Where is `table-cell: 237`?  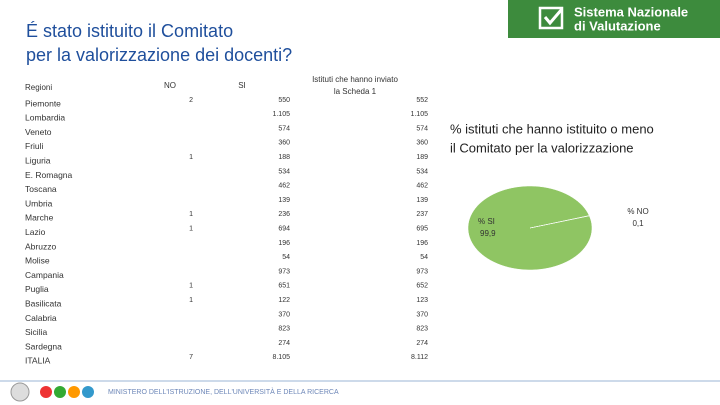
table-cell: 237 is located at coordinates (422, 214).